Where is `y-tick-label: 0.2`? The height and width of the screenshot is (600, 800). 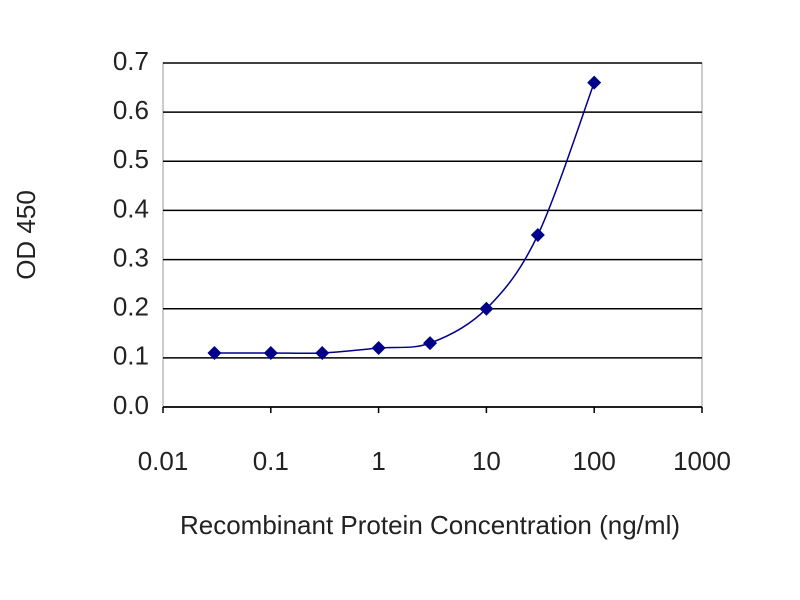 y-tick-label: 0.2 is located at coordinates (131, 307).